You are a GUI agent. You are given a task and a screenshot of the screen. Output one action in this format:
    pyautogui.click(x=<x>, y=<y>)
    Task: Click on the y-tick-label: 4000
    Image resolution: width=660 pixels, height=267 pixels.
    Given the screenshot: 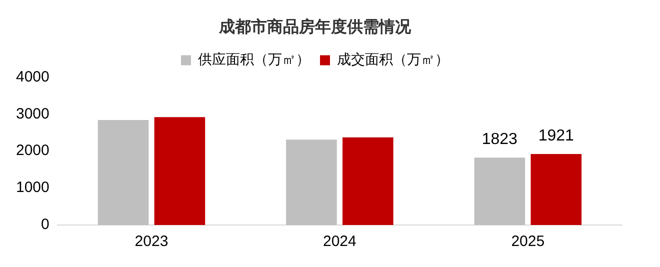 What is the action you would take?
    pyautogui.click(x=33, y=77)
    